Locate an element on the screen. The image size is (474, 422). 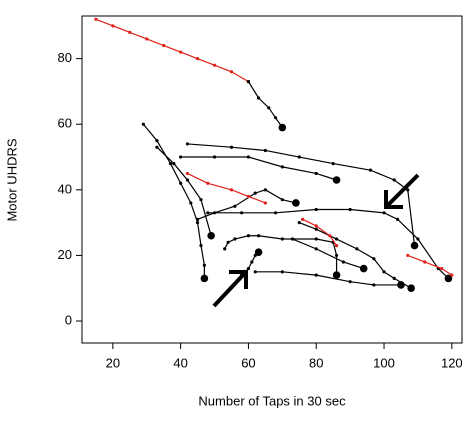
x-tick-label: 80 is located at coordinates (316, 362).